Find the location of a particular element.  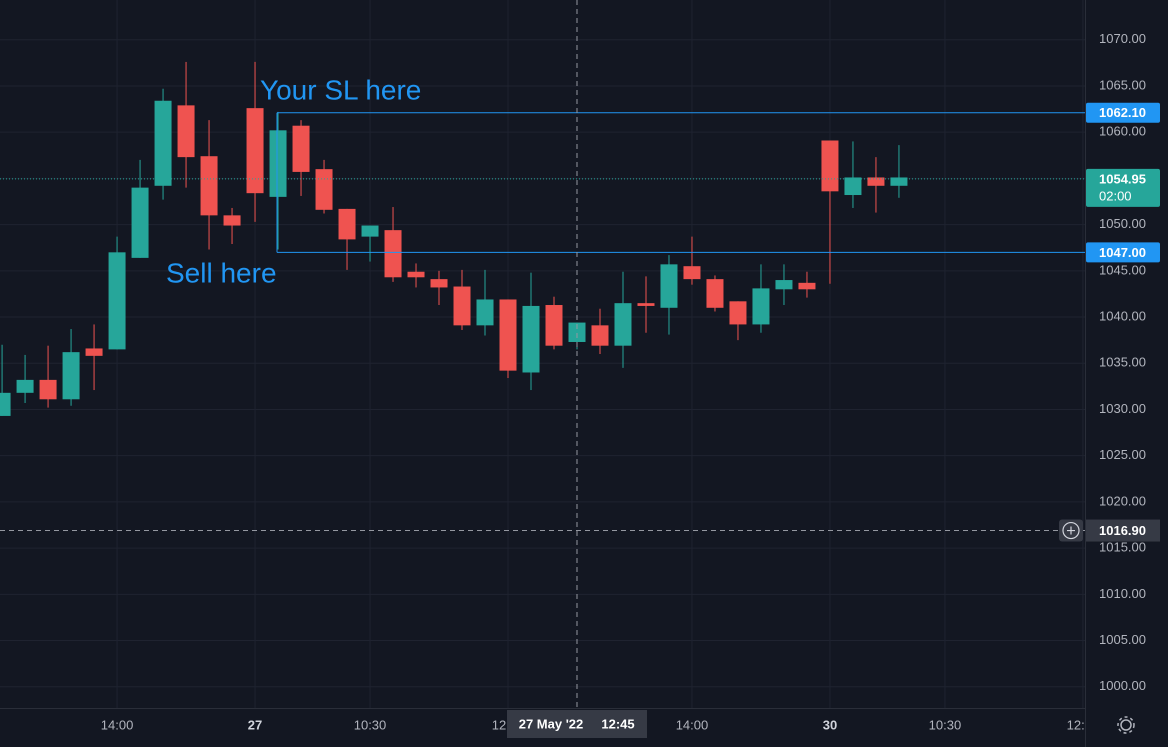

last-price-label: 1054.95 is located at coordinates (1122, 178).